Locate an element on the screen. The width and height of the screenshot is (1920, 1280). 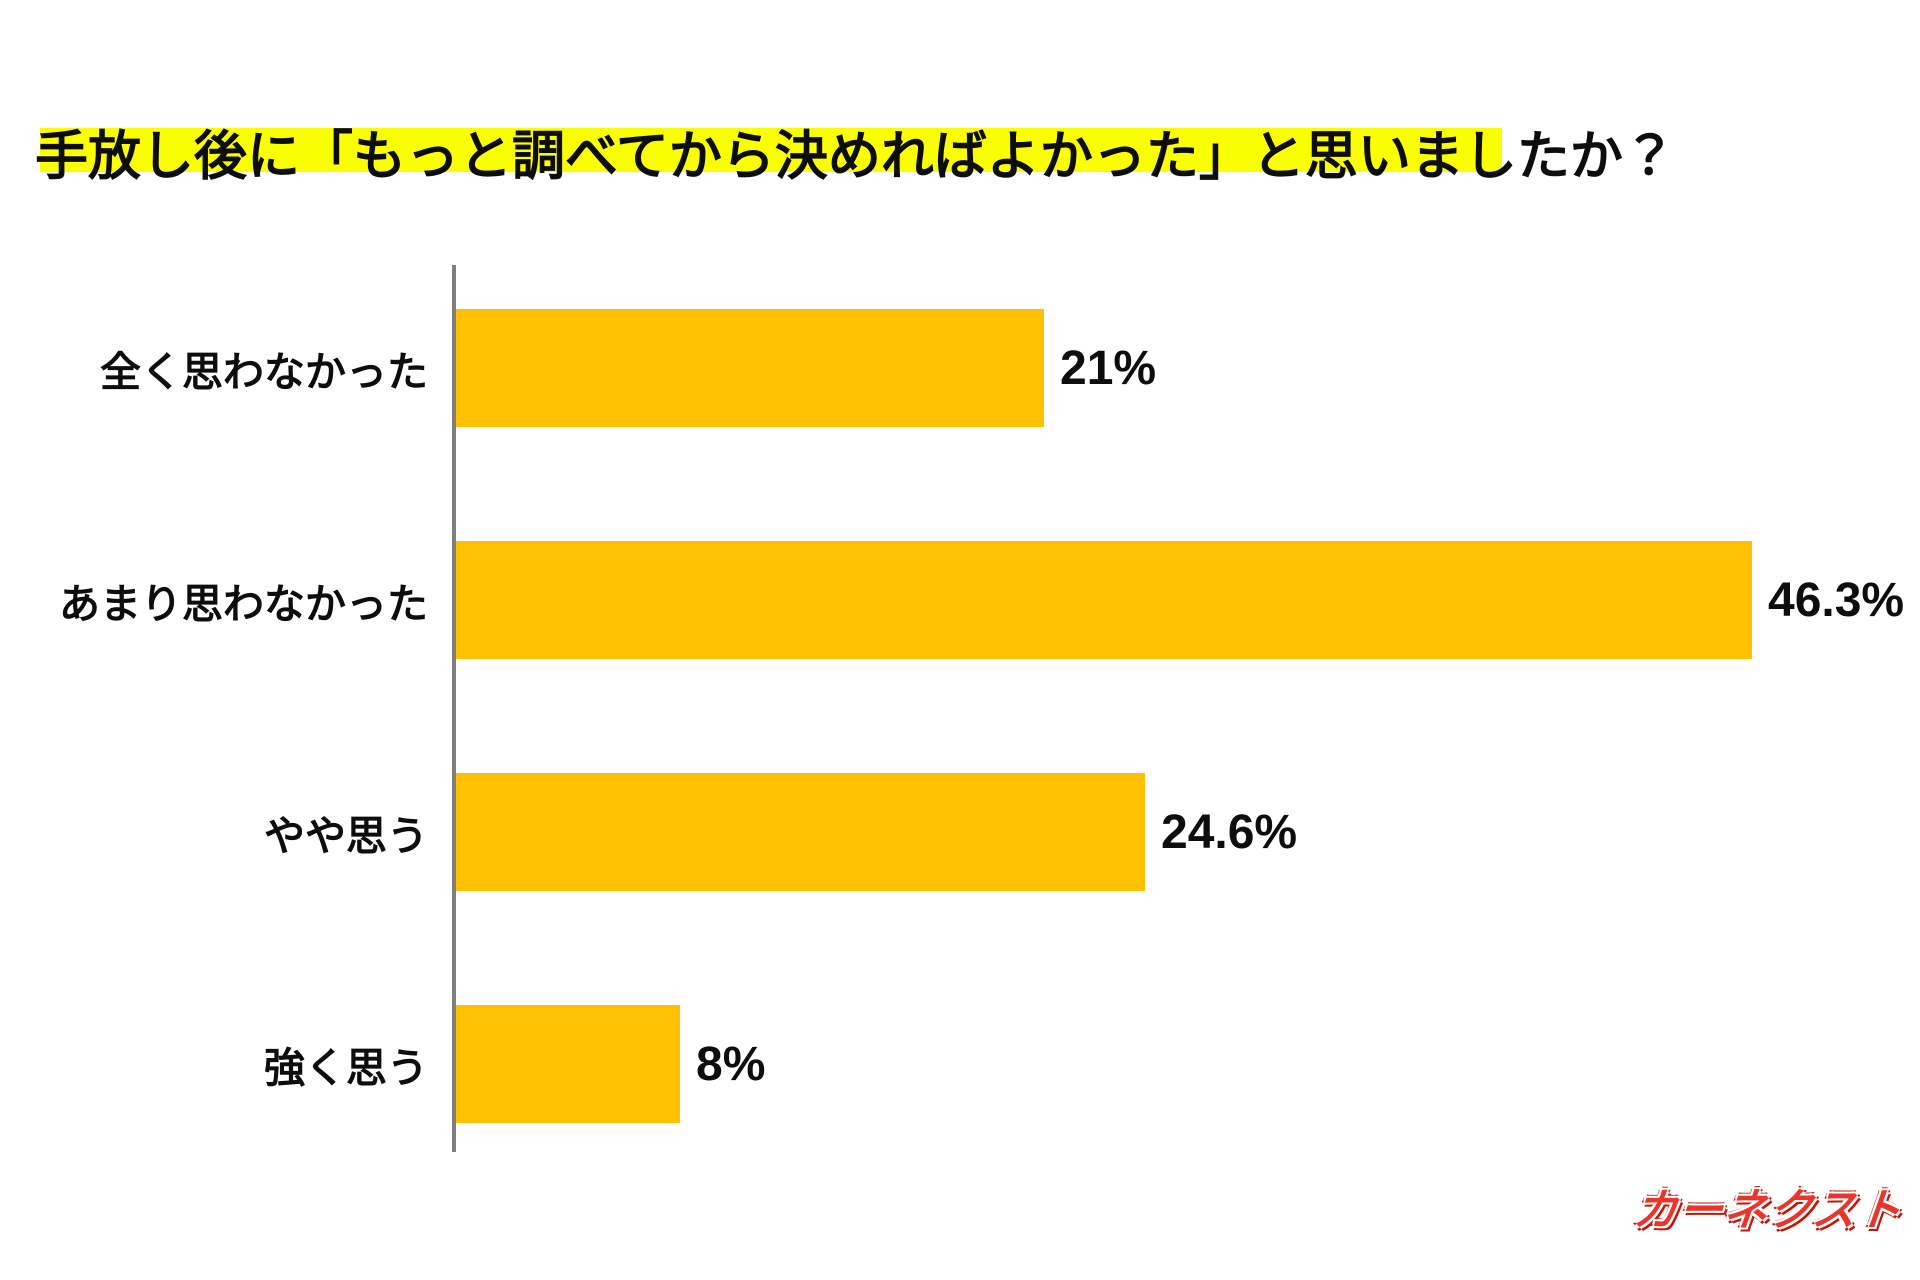
bar-track: 24.6% is located at coordinates (876, 832).